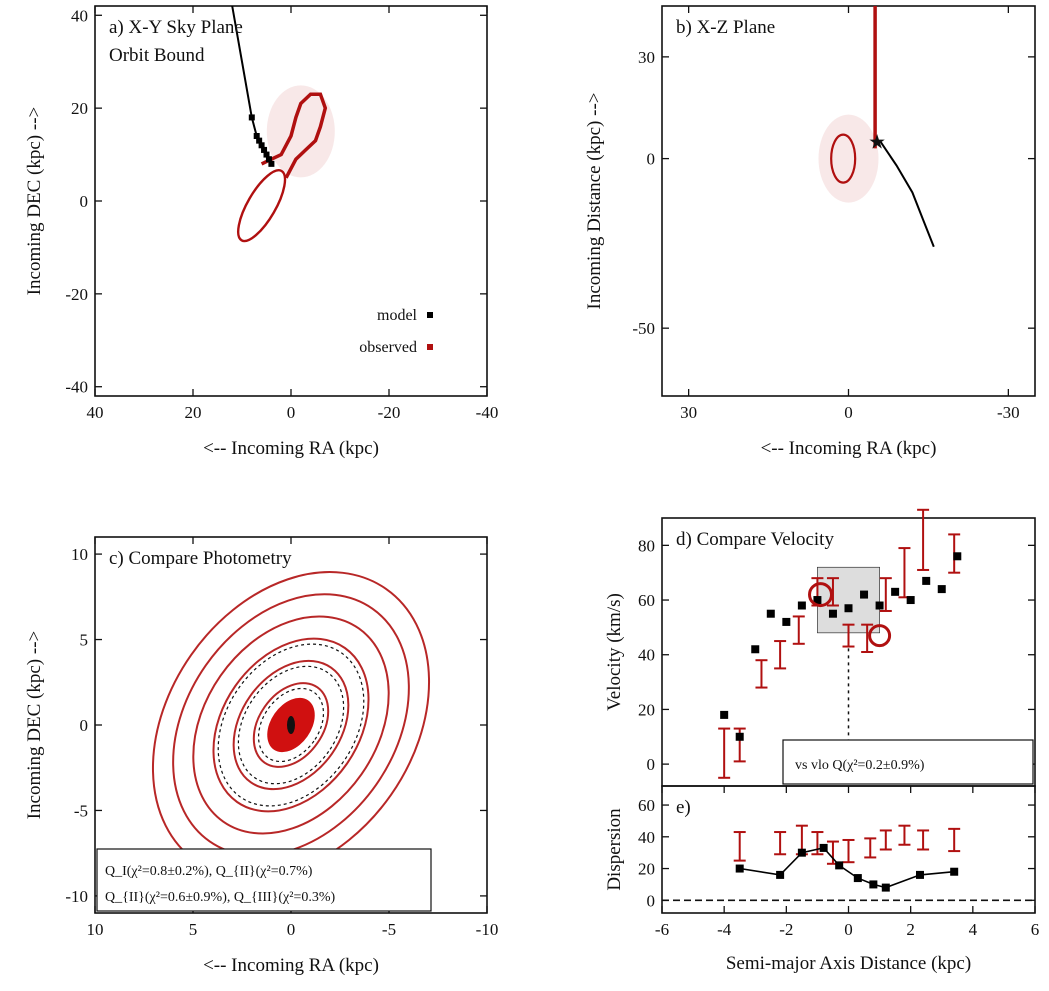 This screenshot has width=1049, height=991. Describe the element at coordinates (193, 412) in the screenshot. I see `x-tick-label: 20` at that location.